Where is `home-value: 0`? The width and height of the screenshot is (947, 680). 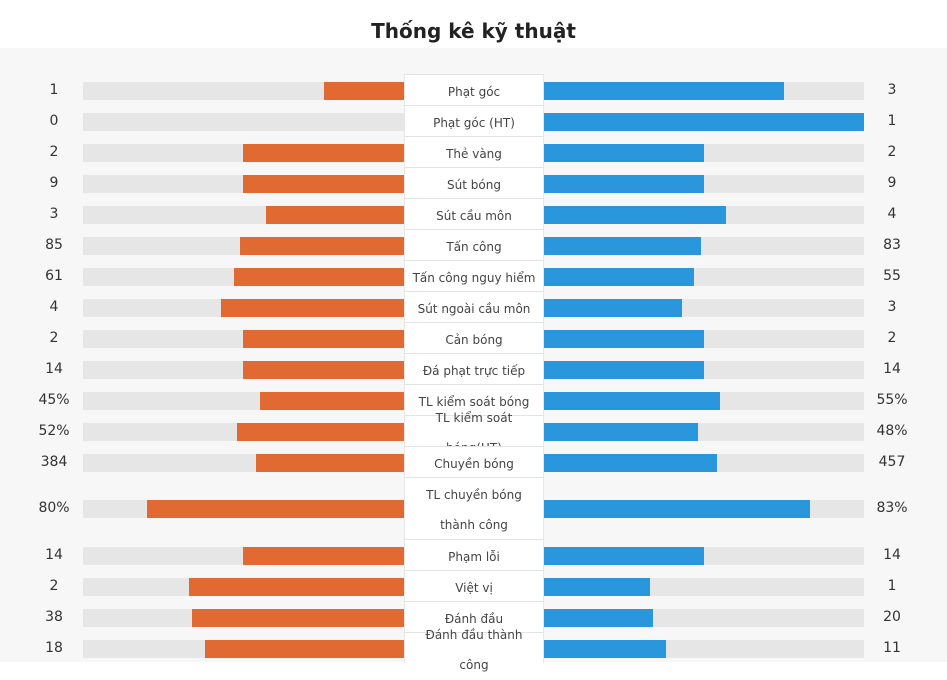 home-value: 0 is located at coordinates (54, 120).